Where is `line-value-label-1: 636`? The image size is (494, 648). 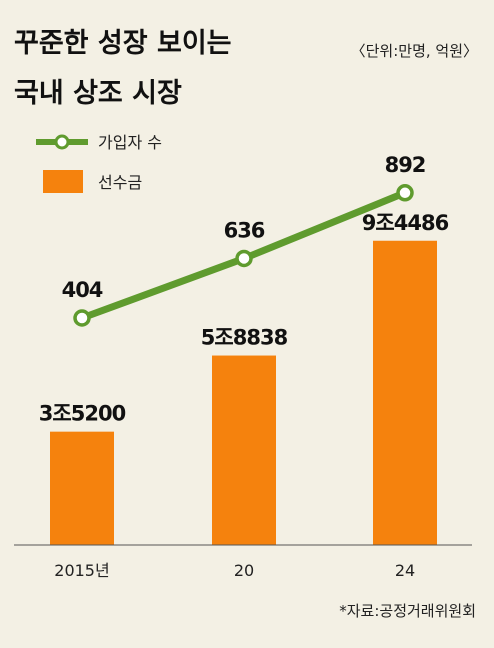
line-value-label-1: 636 is located at coordinates (244, 230).